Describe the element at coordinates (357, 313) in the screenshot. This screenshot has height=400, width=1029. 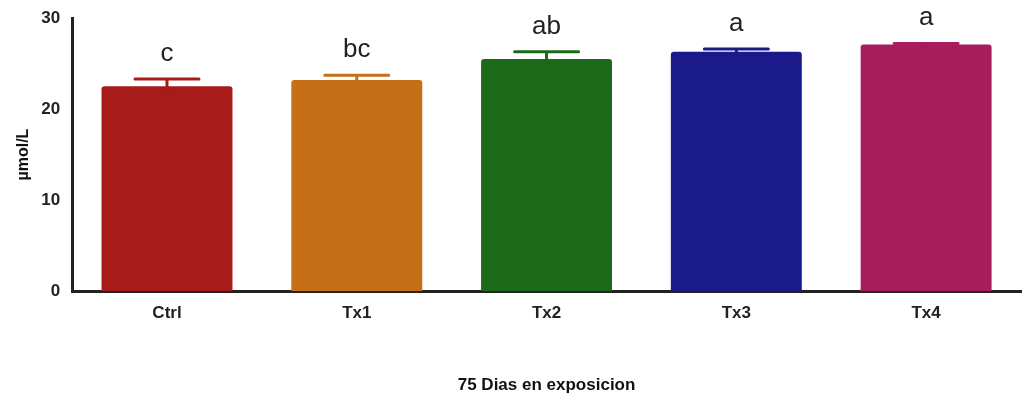
I see `x-tick-label: Tx1` at that location.